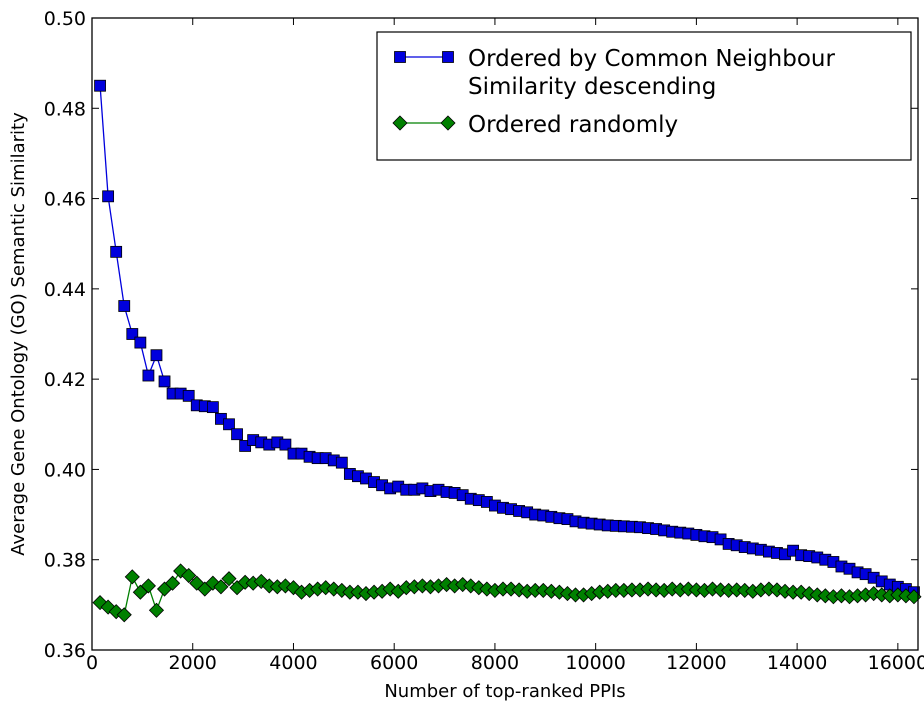 The height and width of the screenshot is (706, 924). What do you see at coordinates (504, 691) in the screenshot?
I see `x-axis-label: Number of top-ranked PPIs` at bounding box center [504, 691].